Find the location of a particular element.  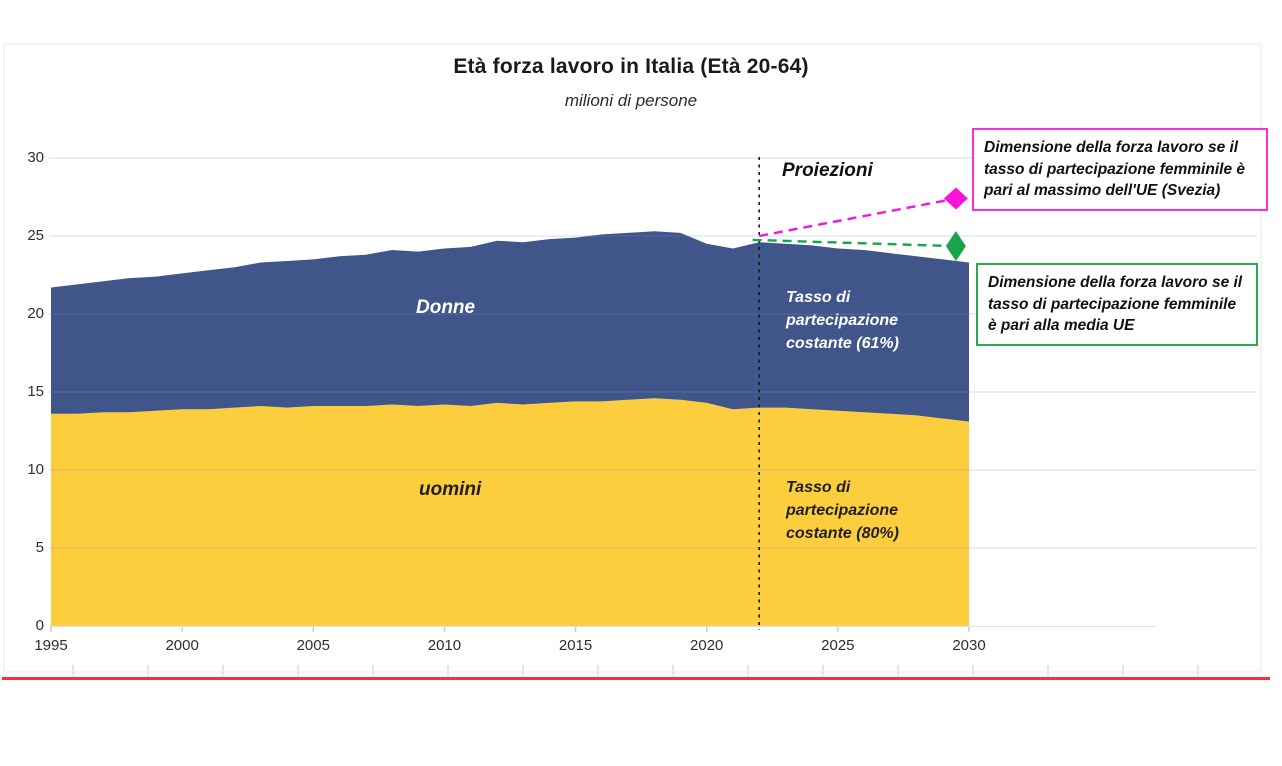

x-tick-label: 2015 is located at coordinates (575, 645).